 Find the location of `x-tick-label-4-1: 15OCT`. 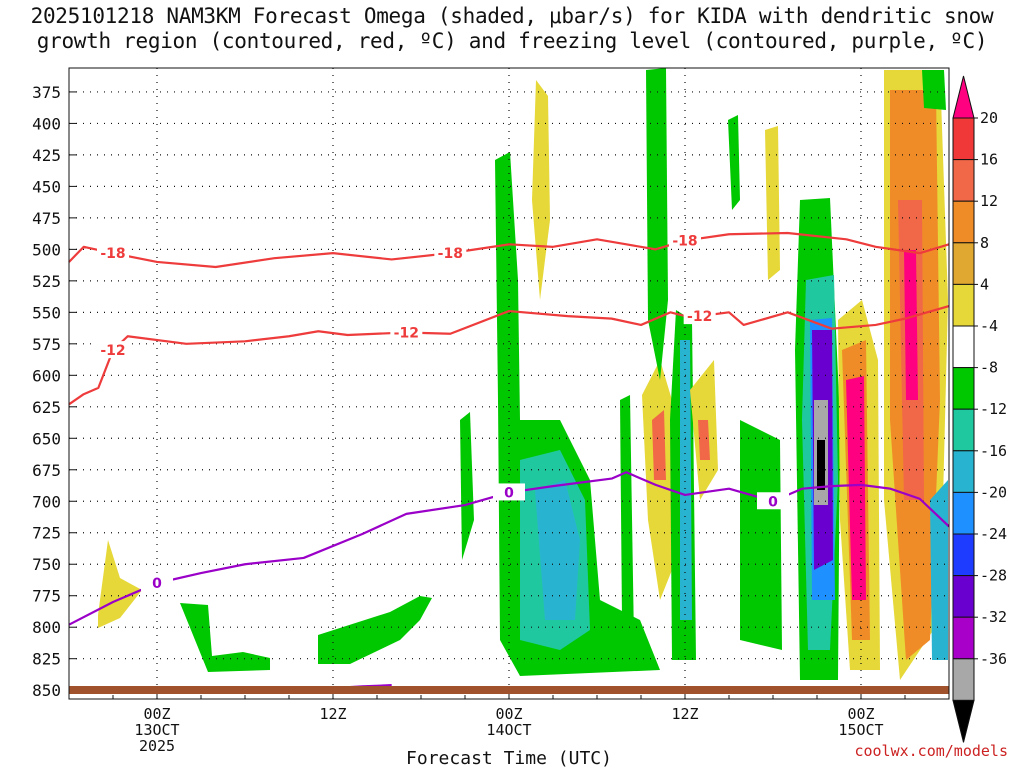

x-tick-label-4-1: 15OCT is located at coordinates (860, 730).